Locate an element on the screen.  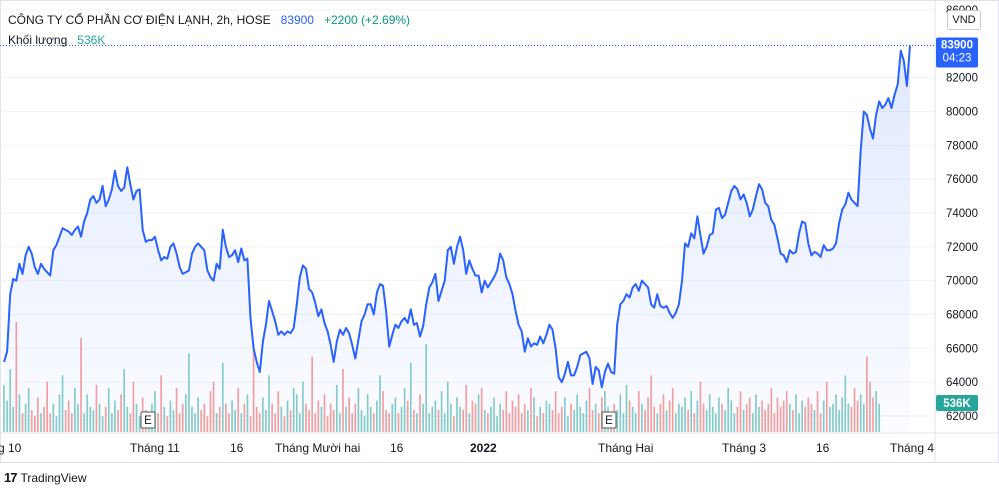
y-tick-label: 70000 is located at coordinates (962, 282).